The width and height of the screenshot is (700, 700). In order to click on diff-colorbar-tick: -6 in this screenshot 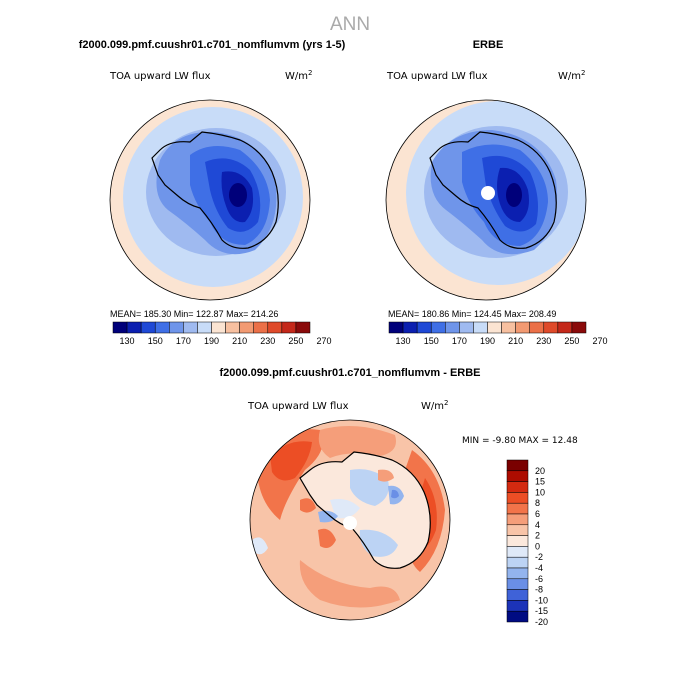, I will do `click(539, 579)`.